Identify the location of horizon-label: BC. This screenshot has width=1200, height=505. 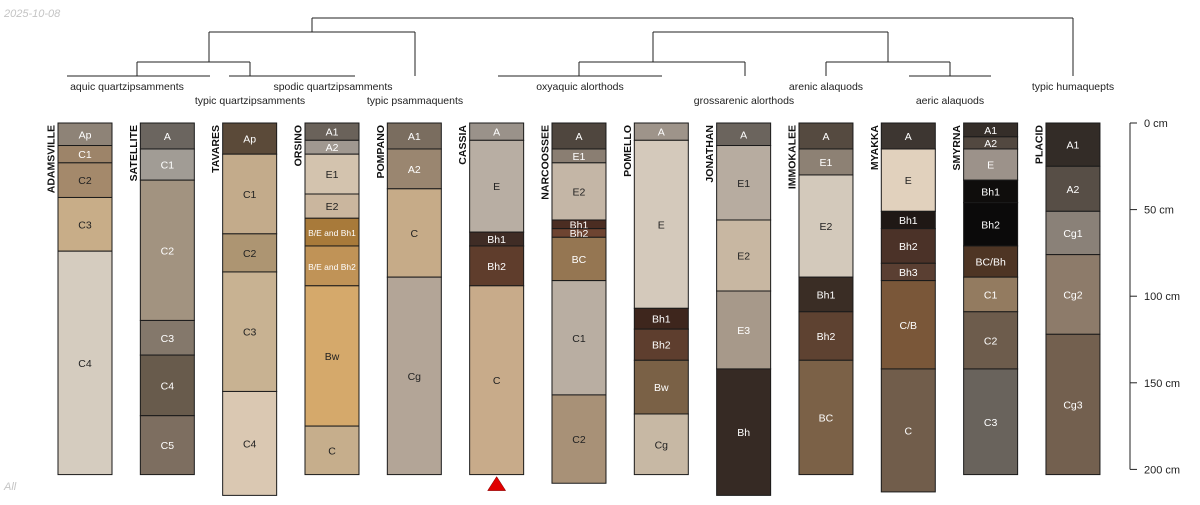
(579, 260).